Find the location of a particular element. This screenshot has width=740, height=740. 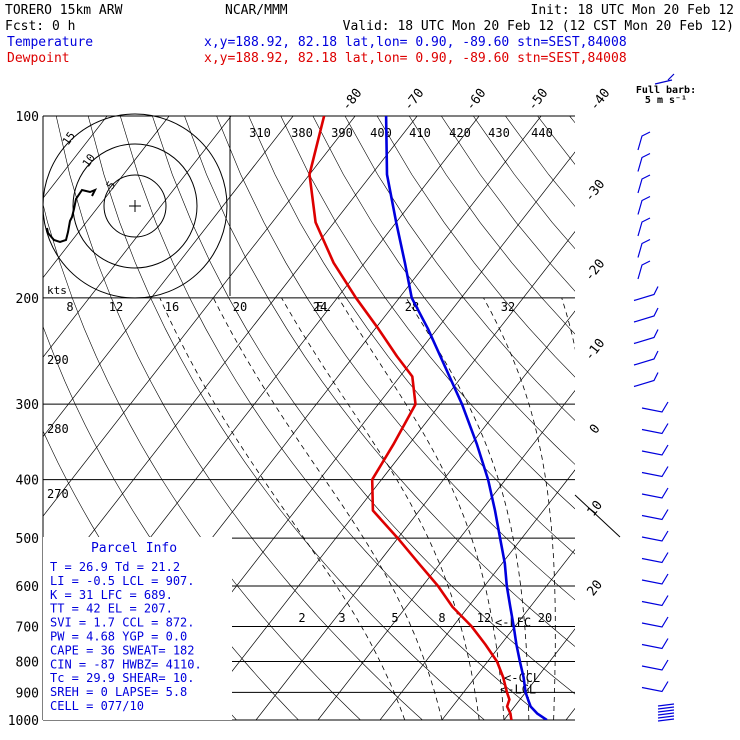

mixing-ratio-label: 24 is located at coordinates (320, 307).